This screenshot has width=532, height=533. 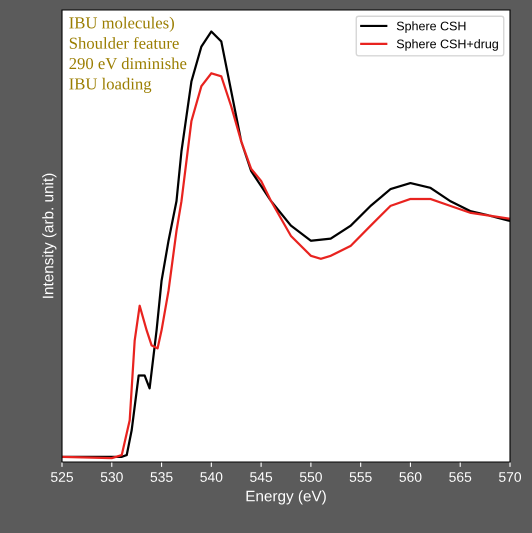 What do you see at coordinates (121, 24) in the screenshot?
I see `annotation: IBU molecules)` at bounding box center [121, 24].